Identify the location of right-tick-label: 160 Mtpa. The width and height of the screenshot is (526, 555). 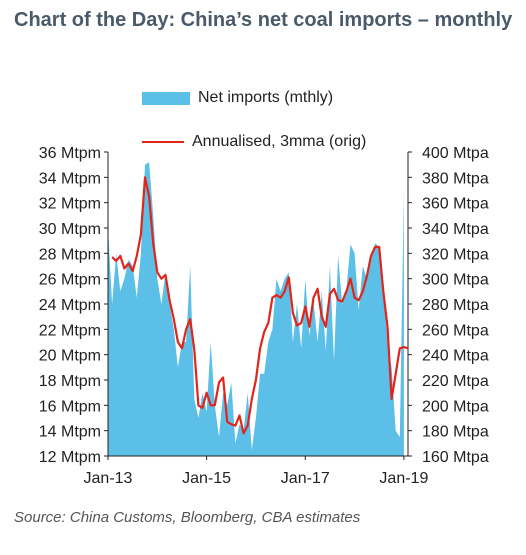
(455, 457).